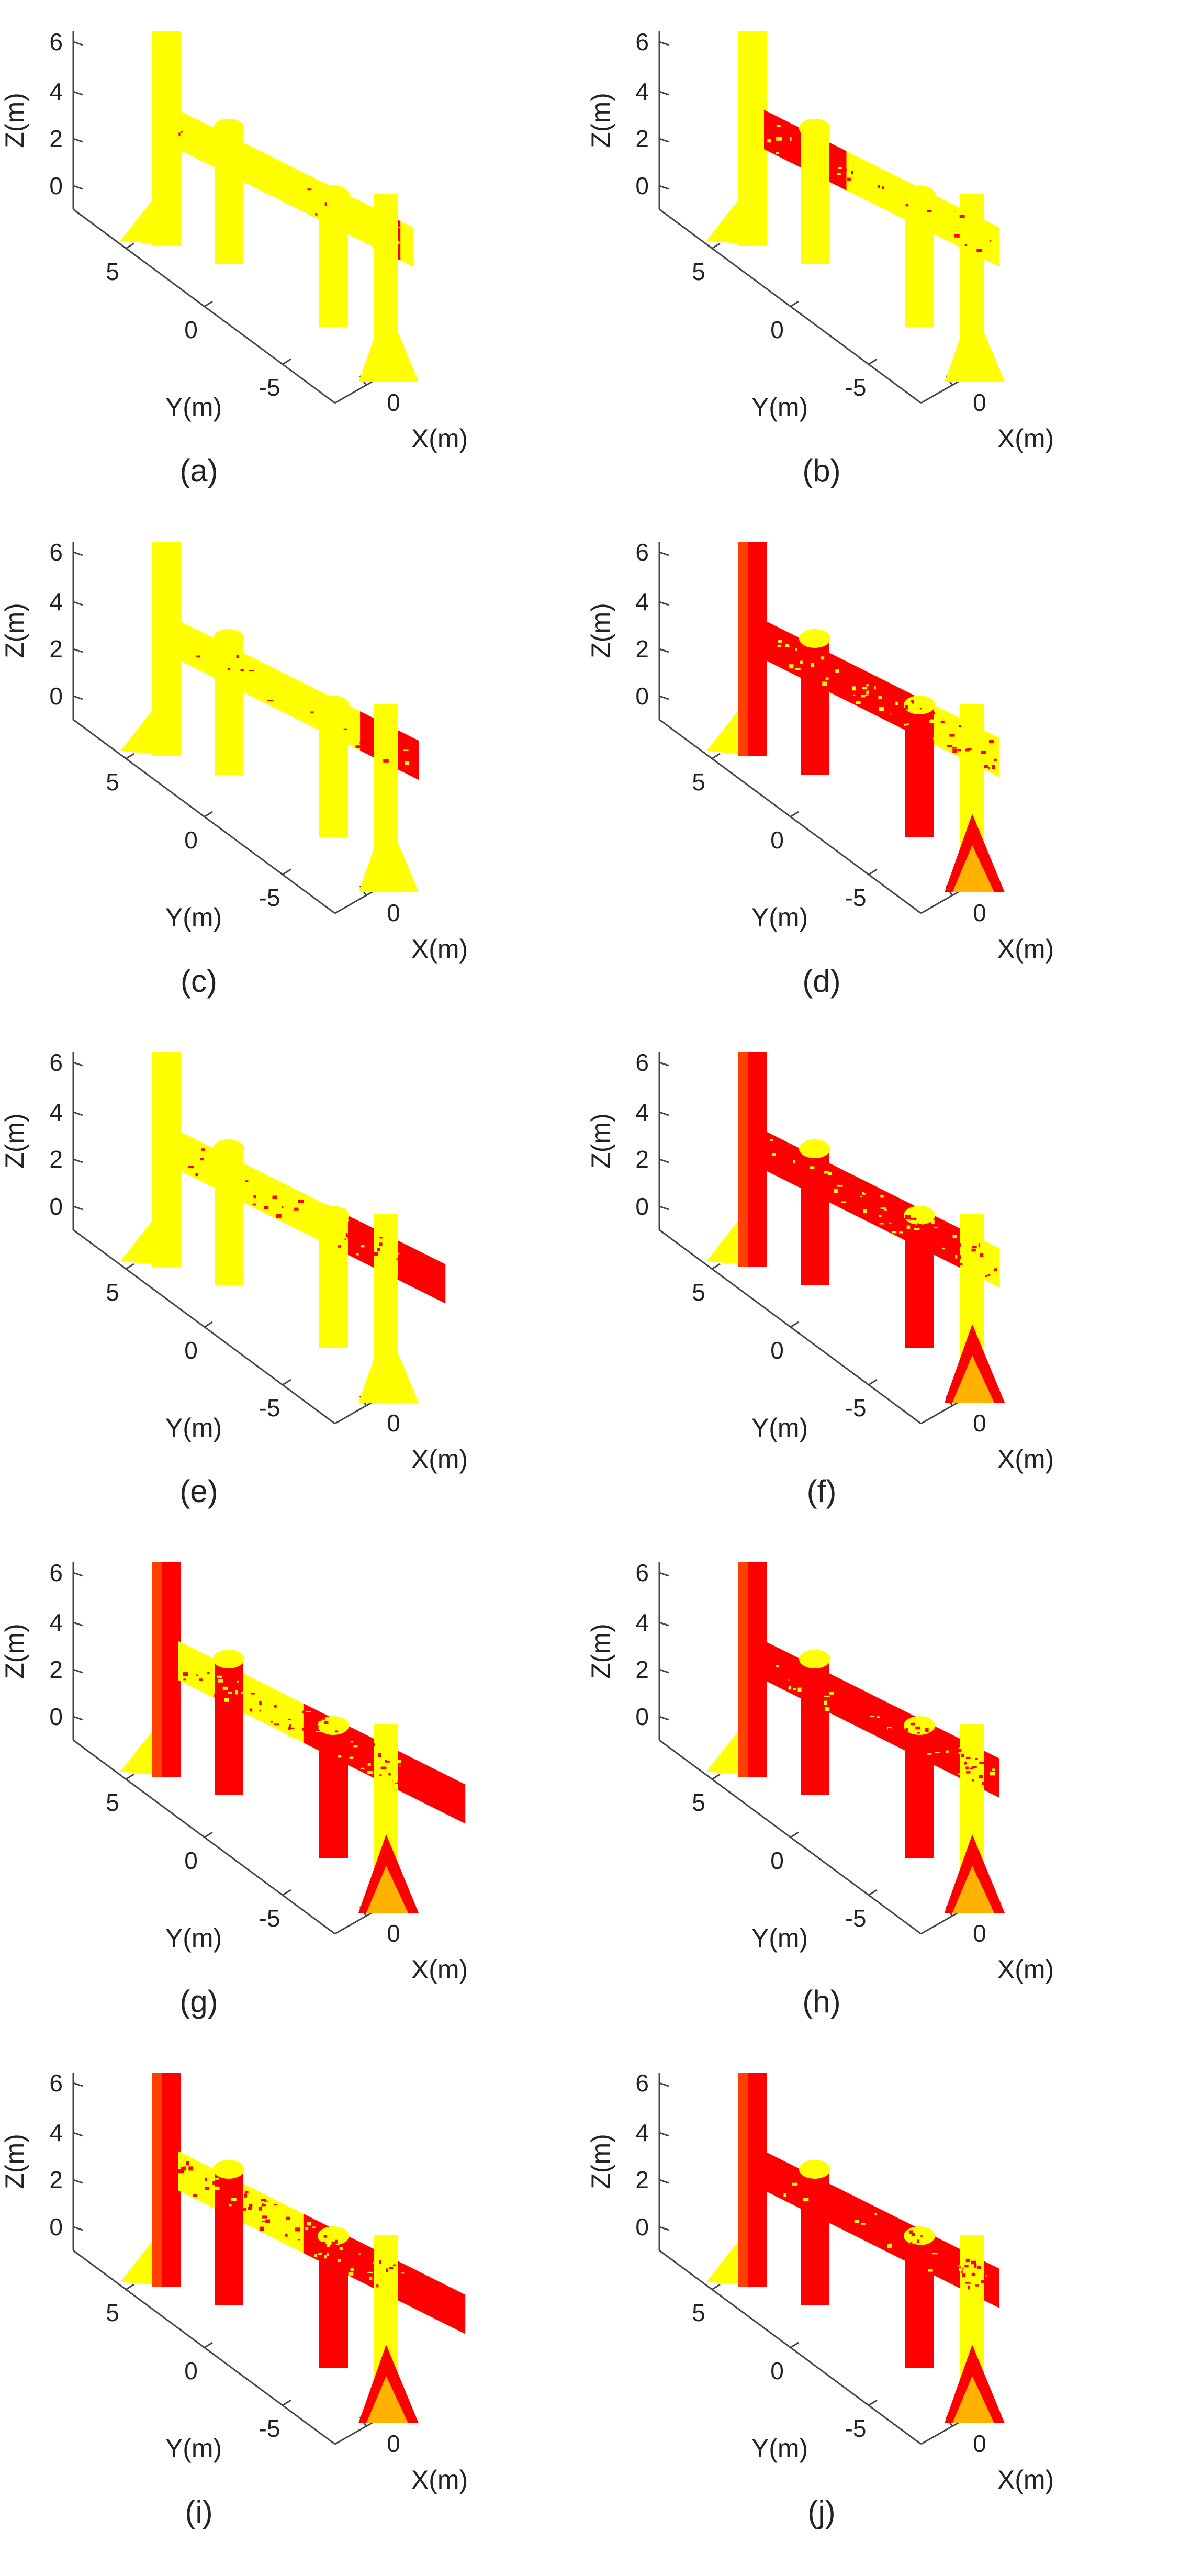 This screenshot has width=1191, height=2576. I want to click on z-tick-label: 4, so click(642, 601).